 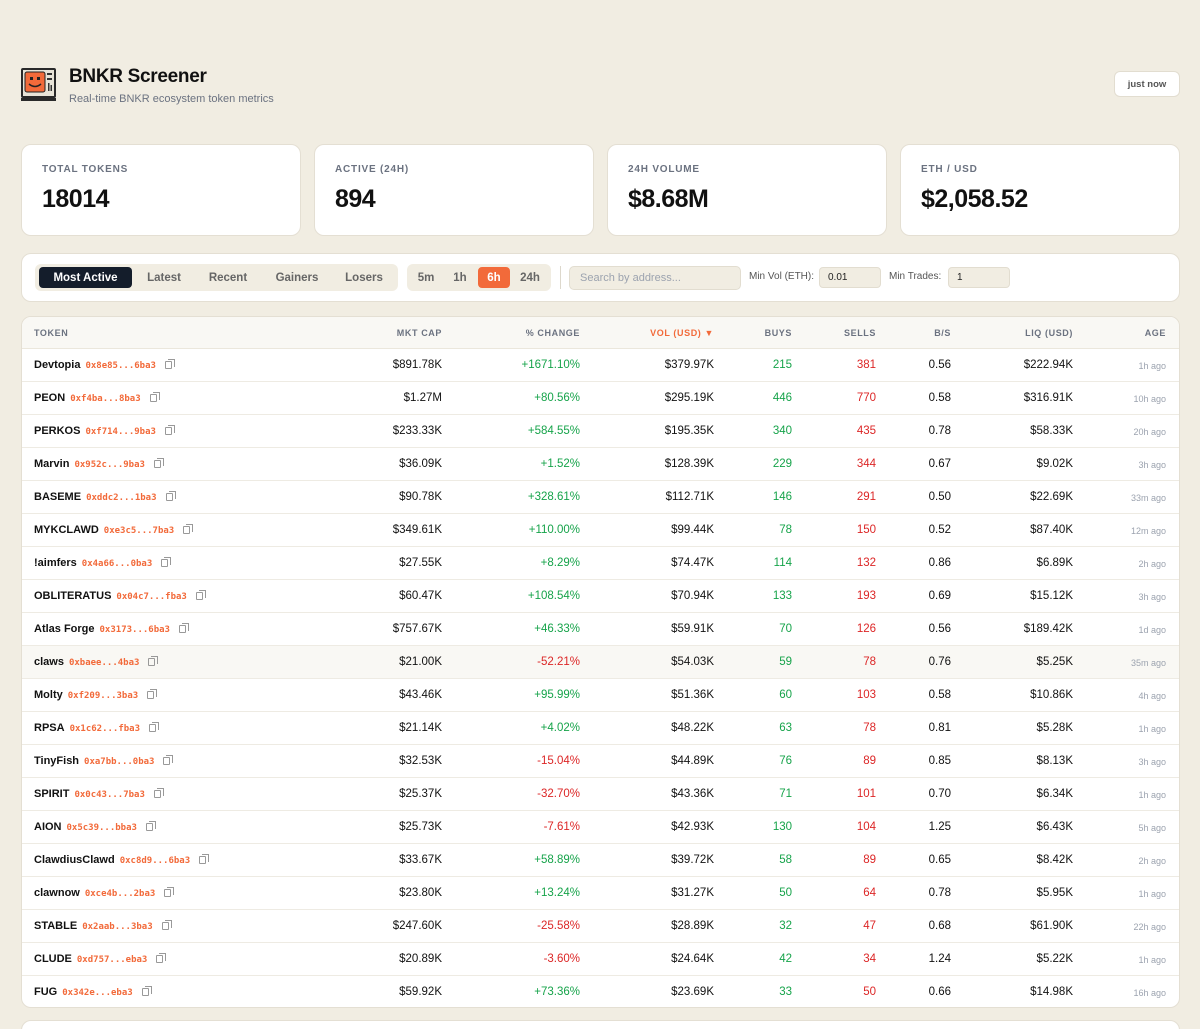 I want to click on timeframe-24h: 24h, so click(x=530, y=277).